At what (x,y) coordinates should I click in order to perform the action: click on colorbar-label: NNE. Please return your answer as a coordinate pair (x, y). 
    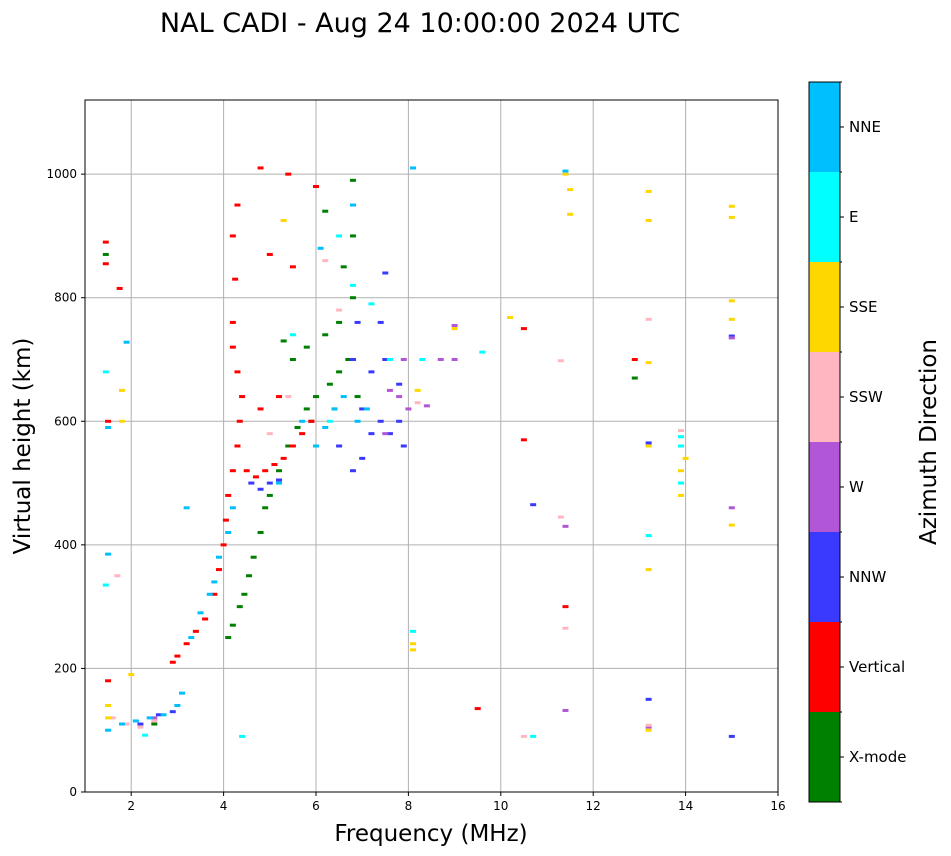
    Looking at the image, I should click on (865, 127).